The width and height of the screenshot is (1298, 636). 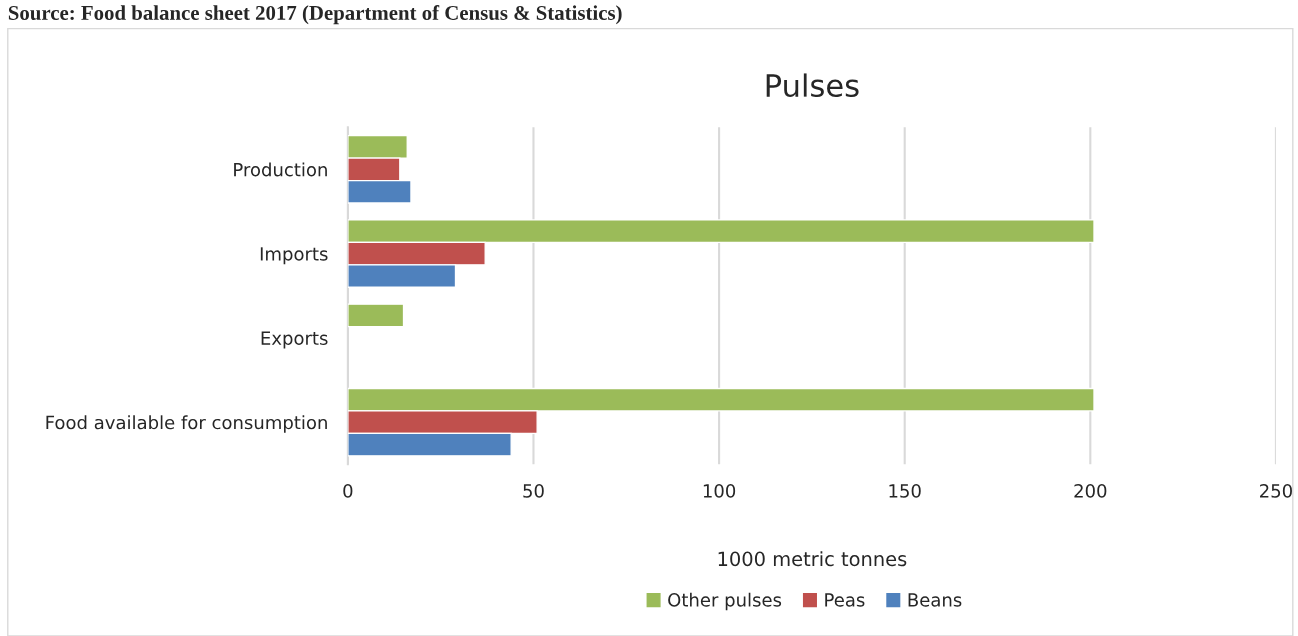 I want to click on x-tick-label: 0, so click(x=348, y=491).